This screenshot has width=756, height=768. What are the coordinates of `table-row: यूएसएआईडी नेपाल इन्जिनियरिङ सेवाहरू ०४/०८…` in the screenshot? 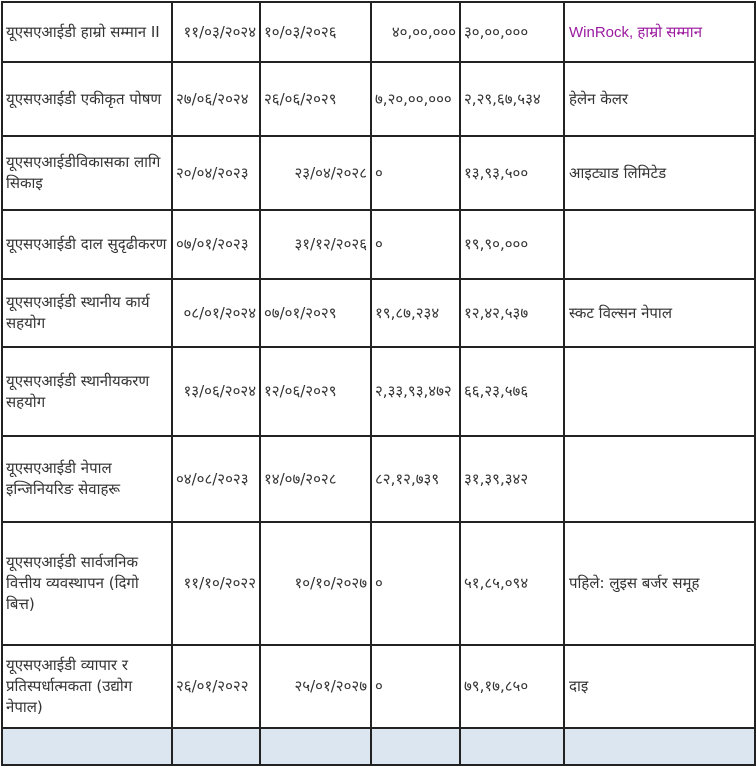 It's located at (378, 479).